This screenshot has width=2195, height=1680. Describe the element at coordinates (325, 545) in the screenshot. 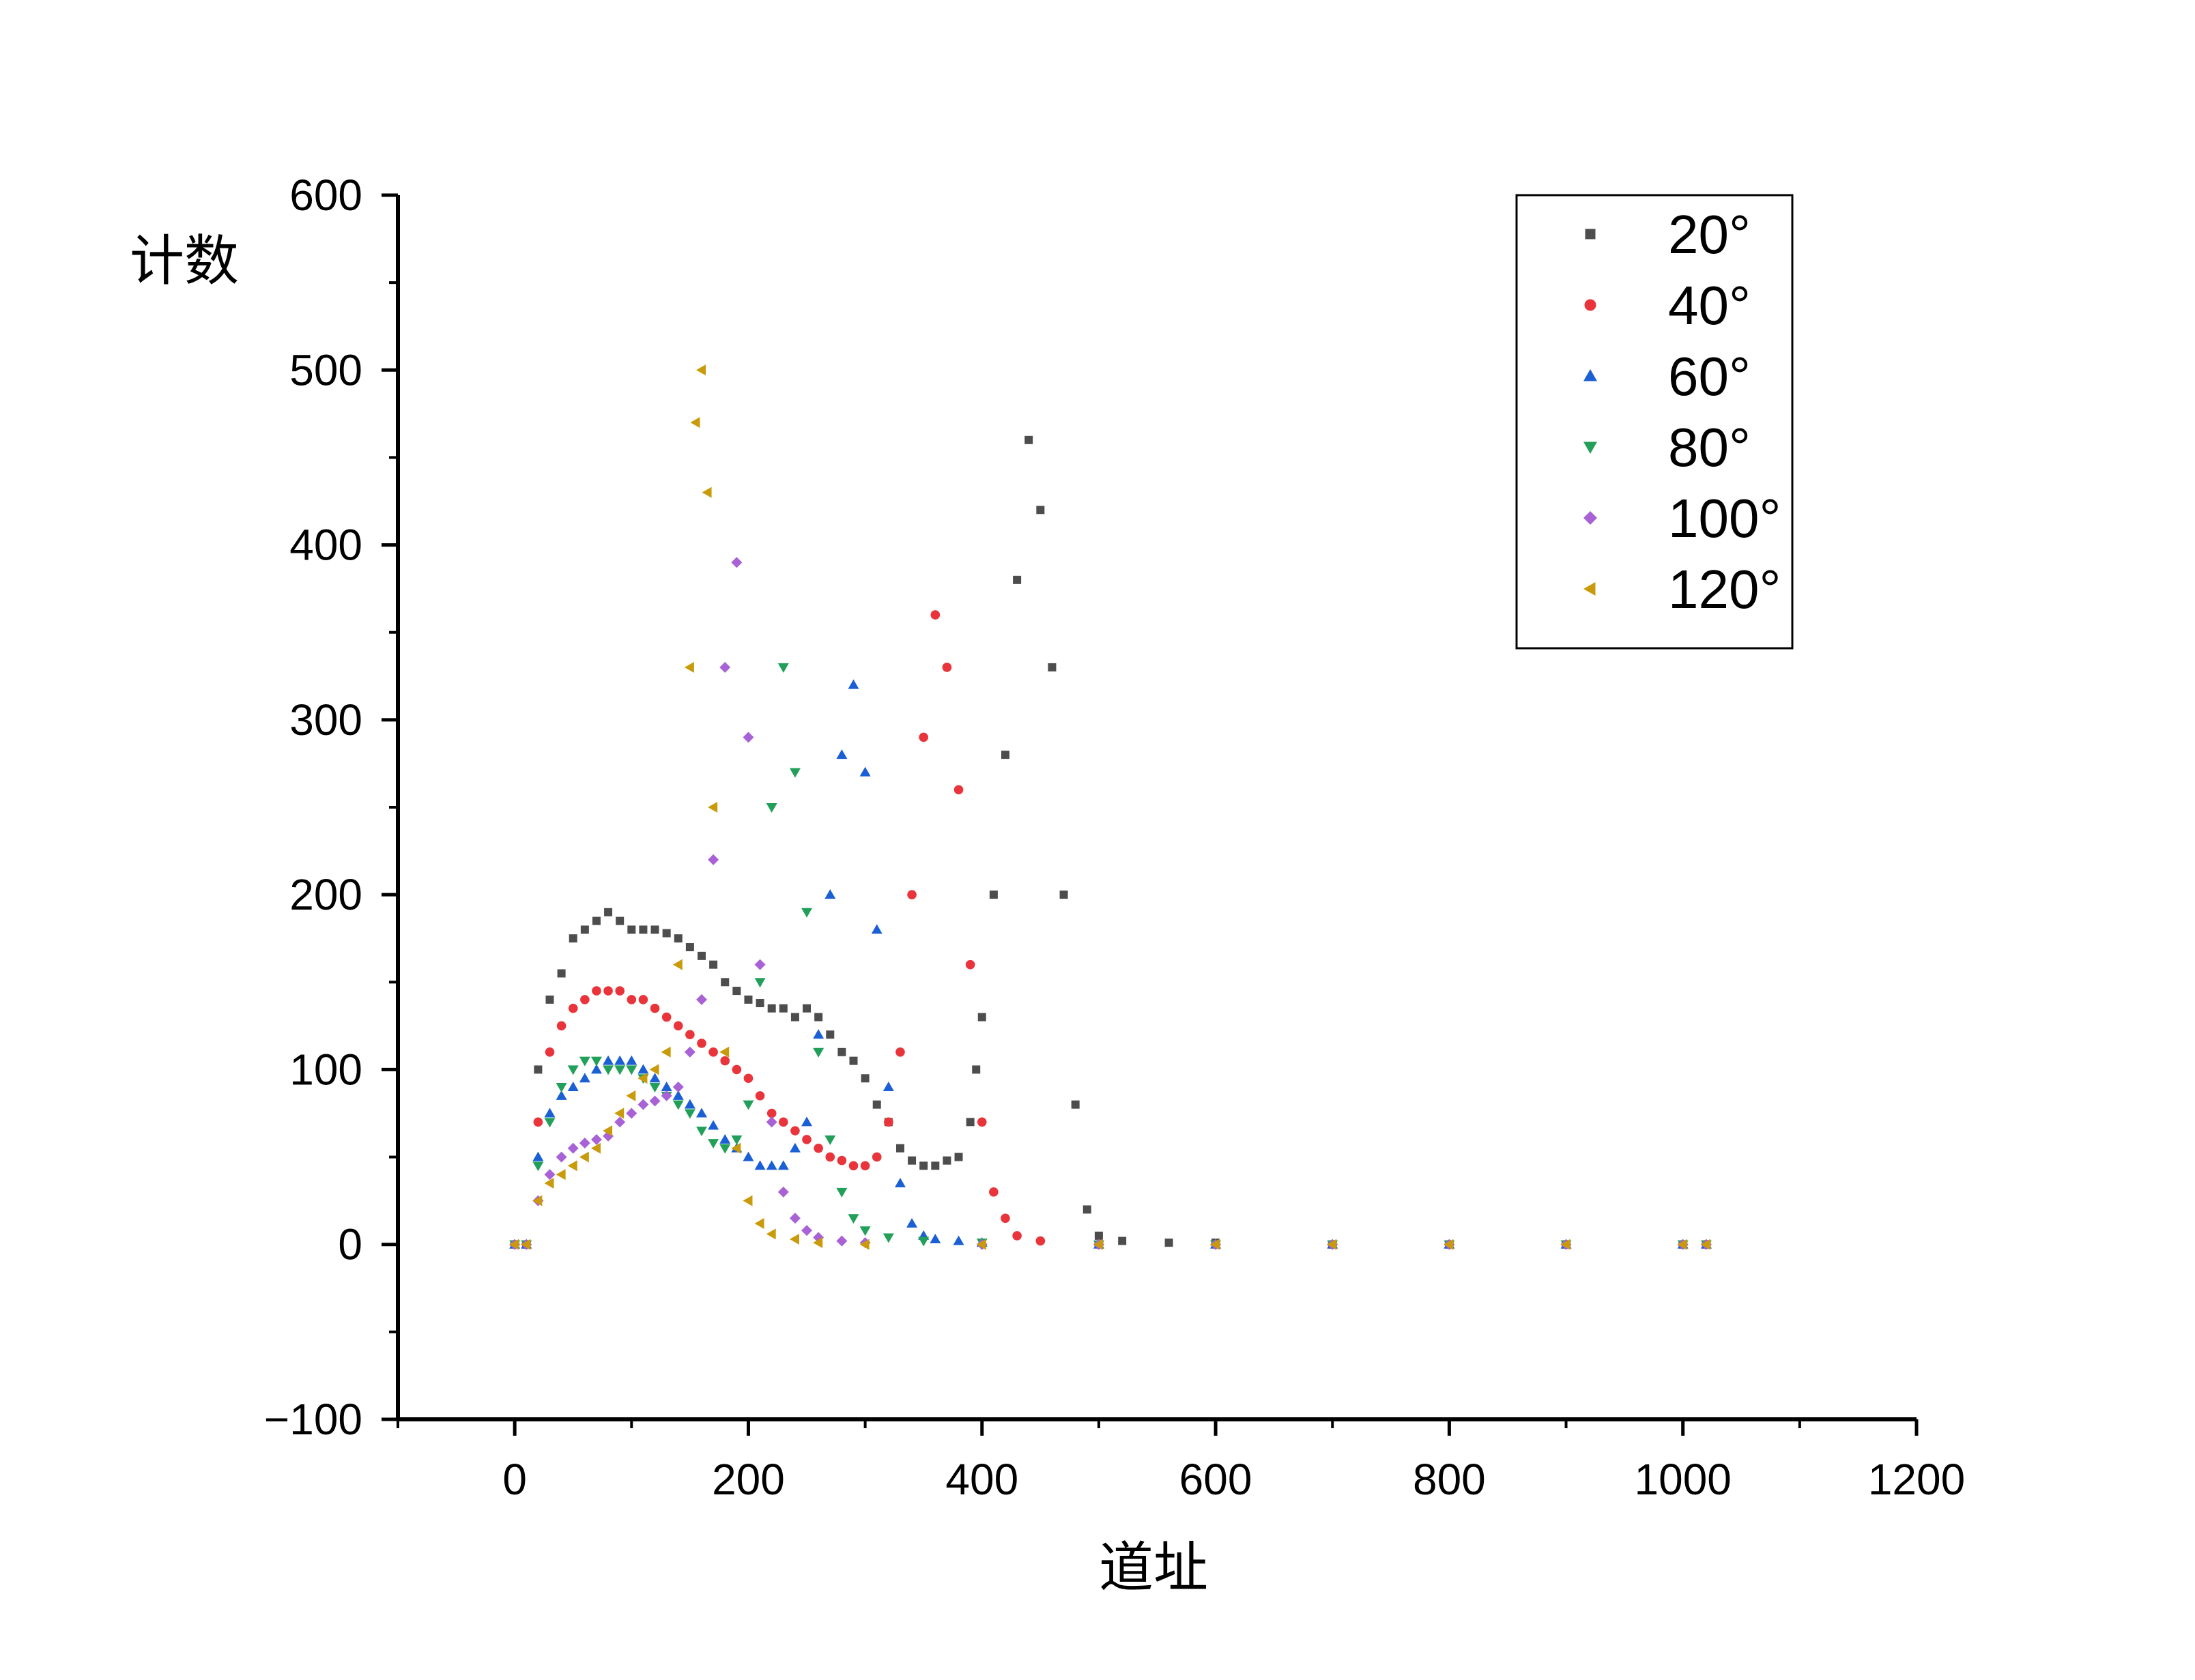

I see `y-tick-label: 400` at that location.